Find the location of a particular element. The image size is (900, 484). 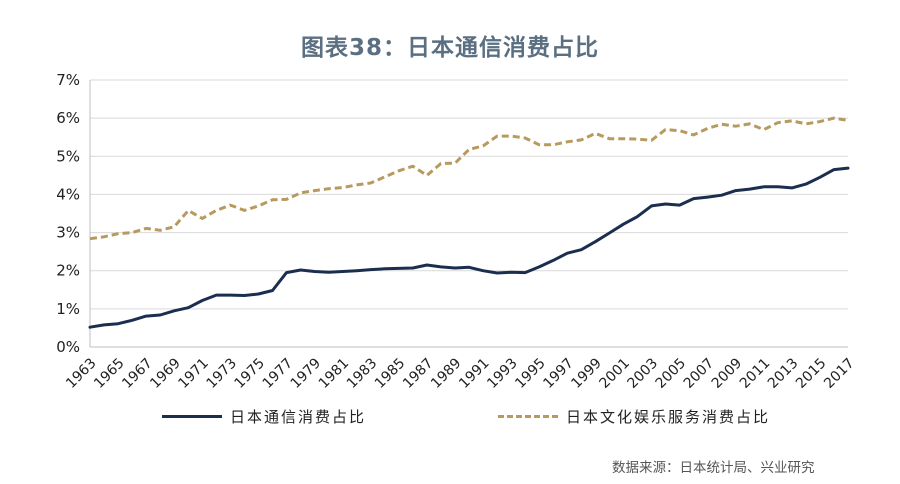

x-tick-label: 2017 is located at coordinates (839, 373).